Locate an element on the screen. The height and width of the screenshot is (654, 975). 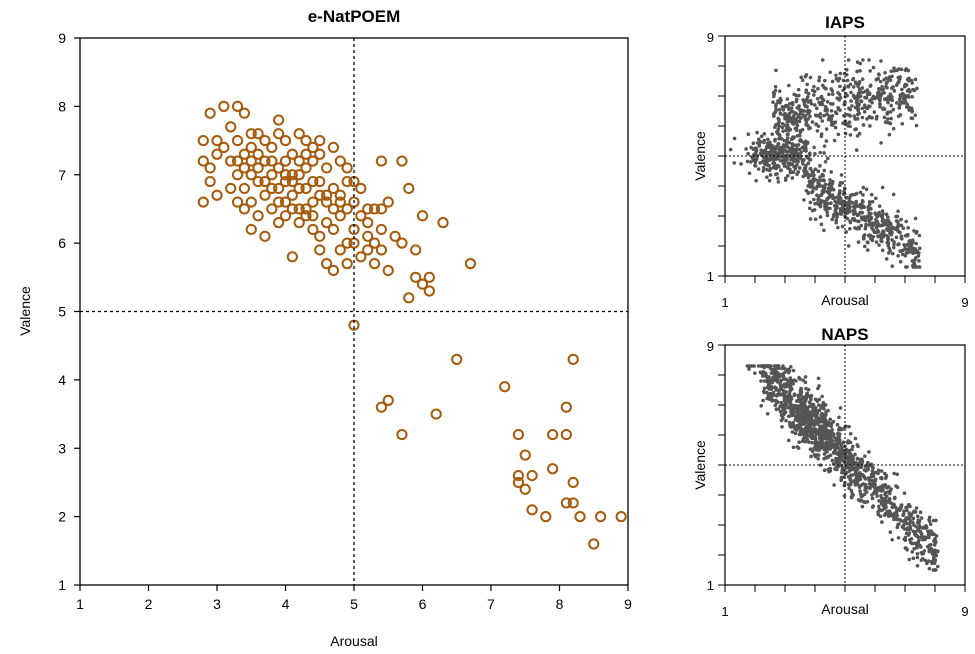
main-x-tick-label: 6 is located at coordinates (423, 604).